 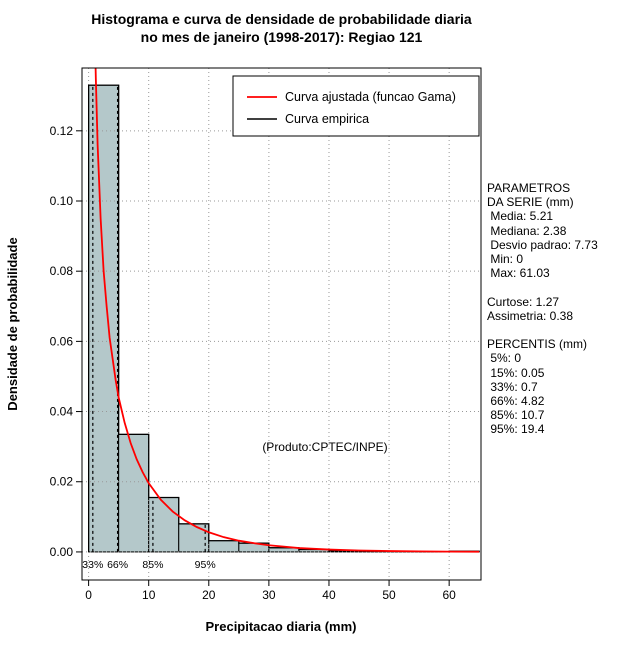 I want to click on y-tick-label: 0.04, so click(x=62, y=412).